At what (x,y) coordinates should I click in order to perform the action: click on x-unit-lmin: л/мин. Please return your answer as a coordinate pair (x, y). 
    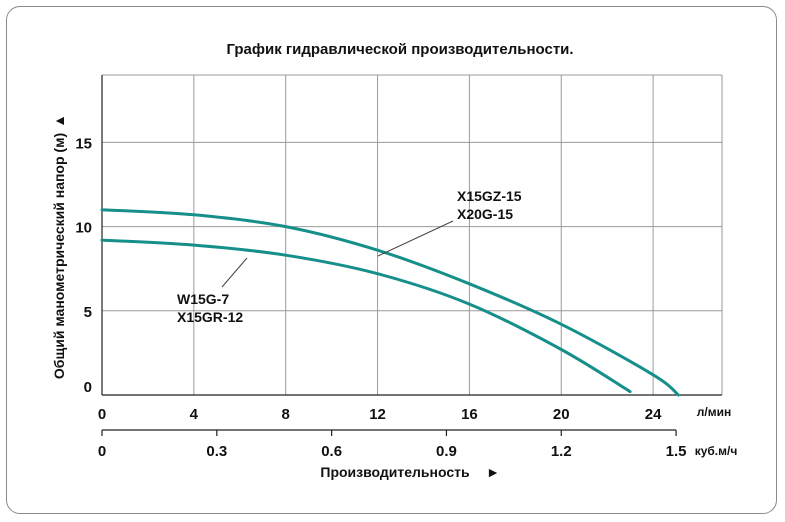
    Looking at the image, I should click on (714, 412).